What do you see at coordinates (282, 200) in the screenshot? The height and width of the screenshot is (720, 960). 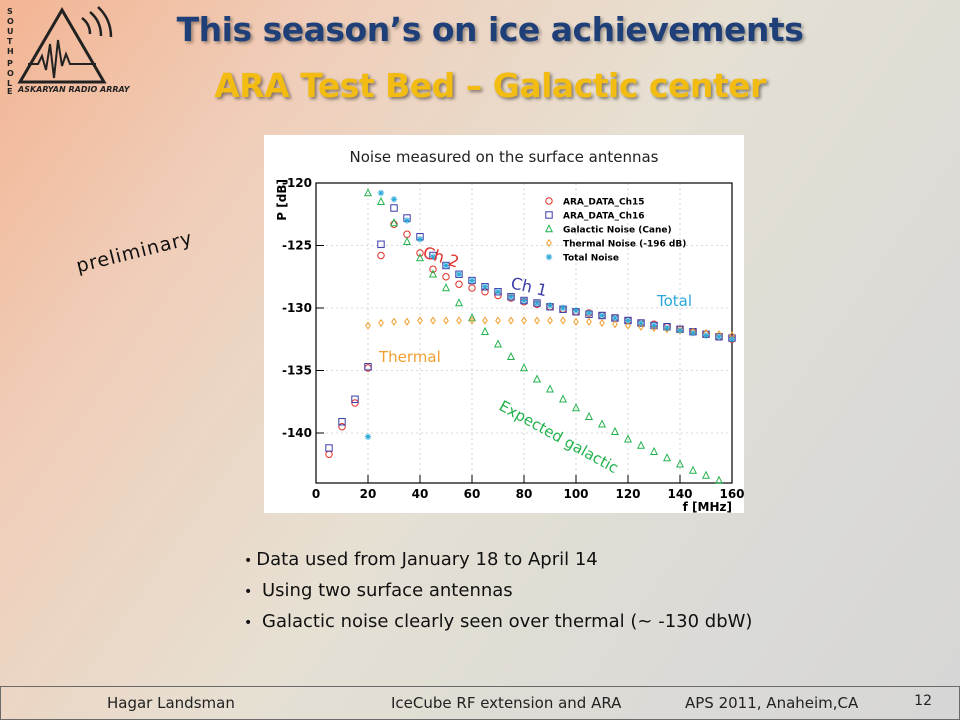 I see `y-axis-label: P [dB]` at bounding box center [282, 200].